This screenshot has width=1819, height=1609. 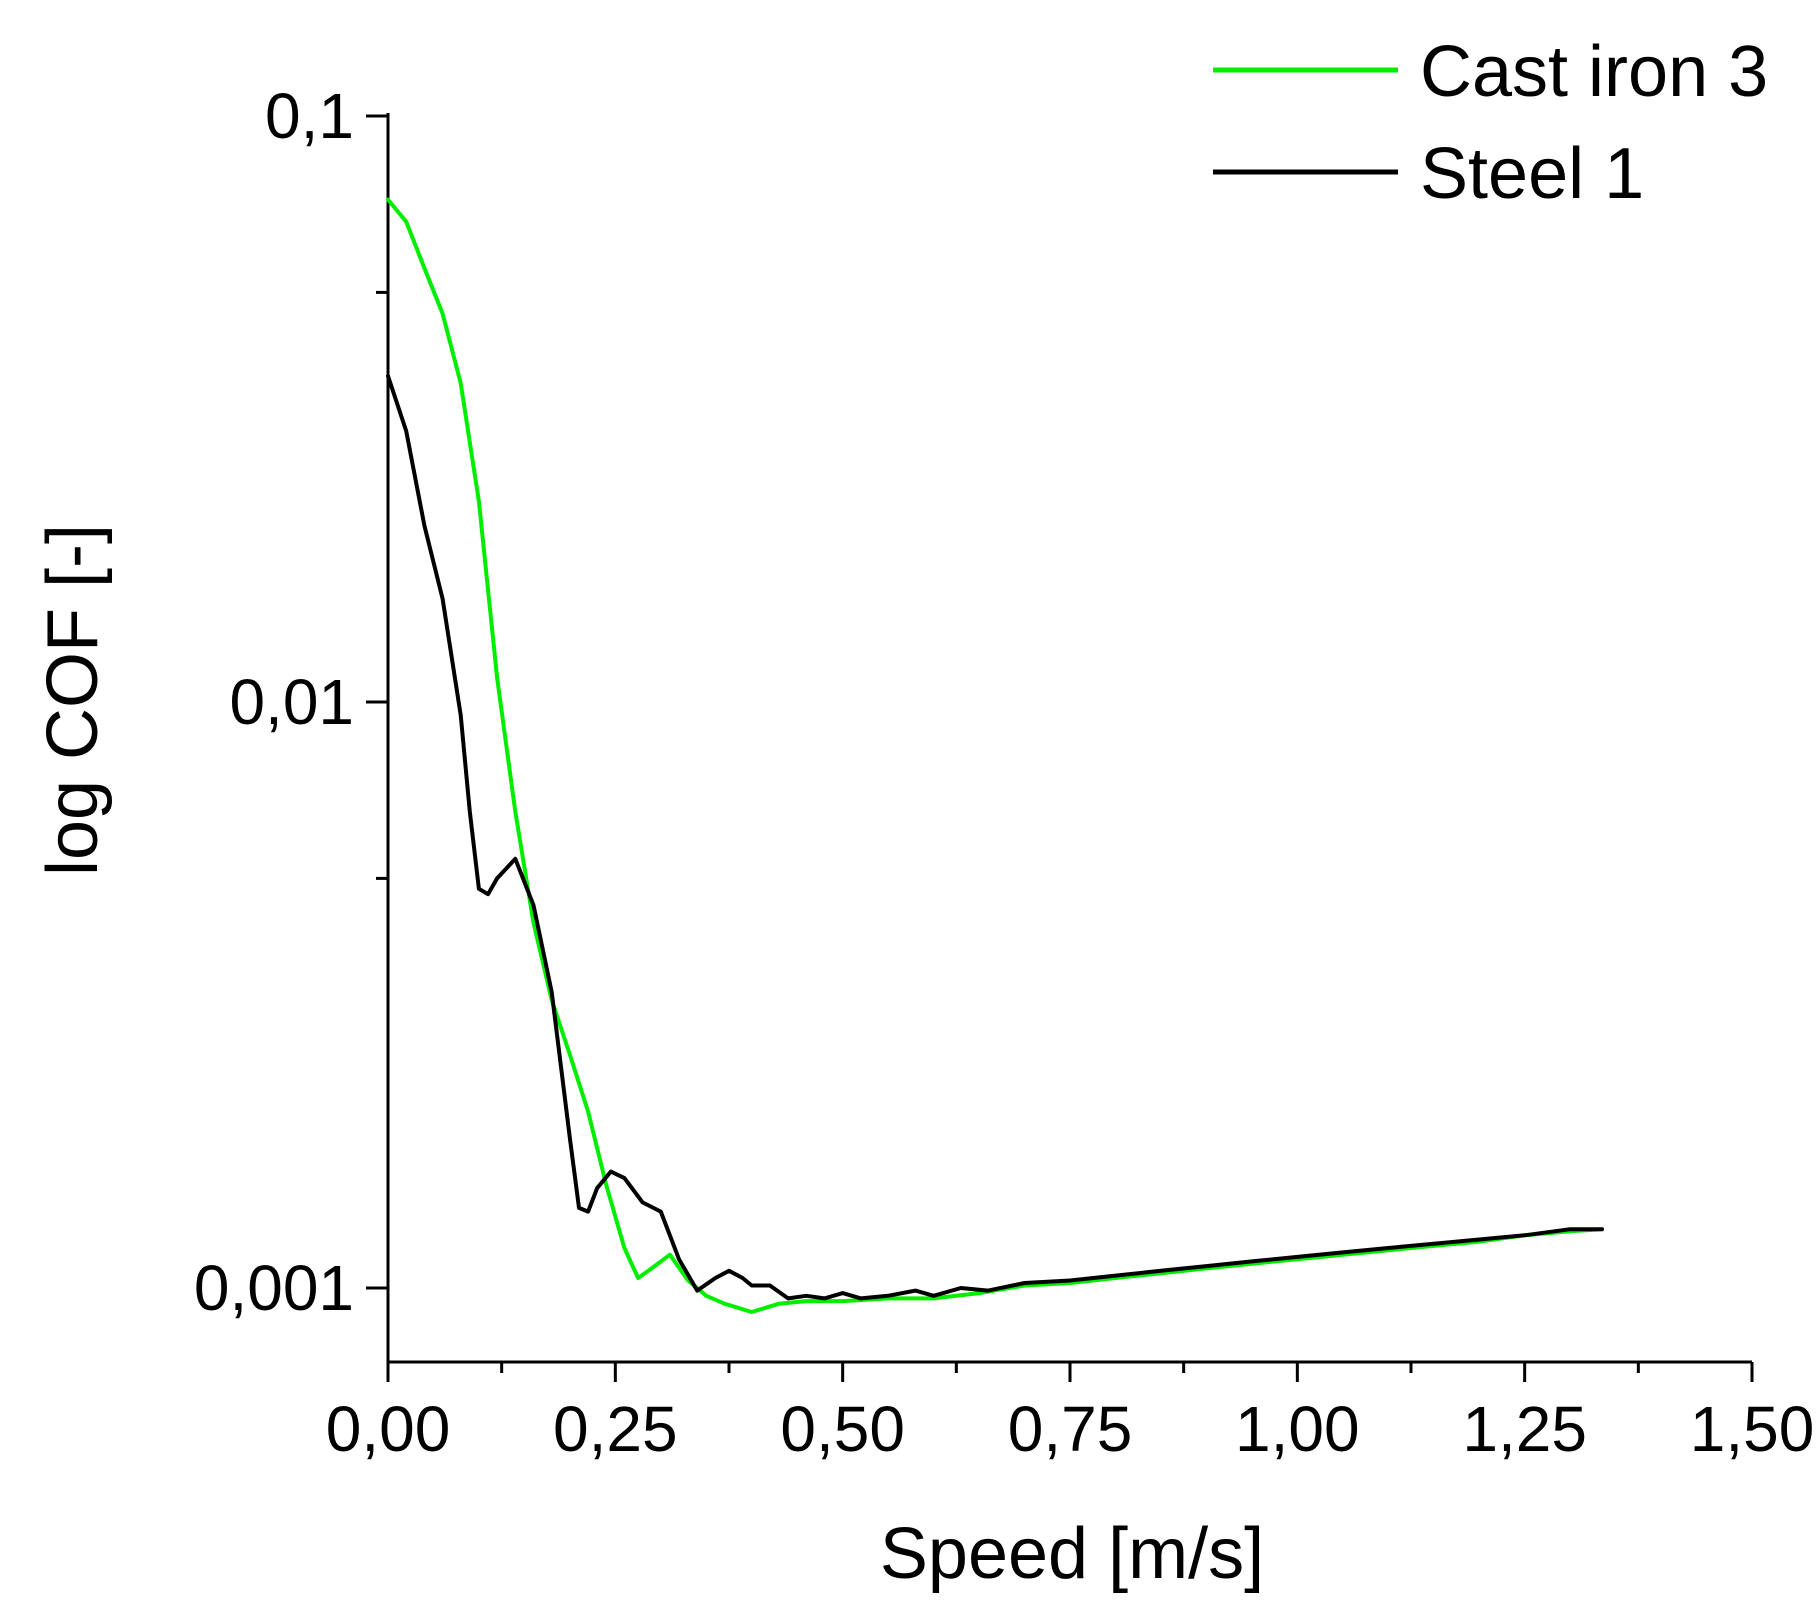 I want to click on legend-label-cast-iron-3: Cast iron 3, so click(x=1594, y=72).